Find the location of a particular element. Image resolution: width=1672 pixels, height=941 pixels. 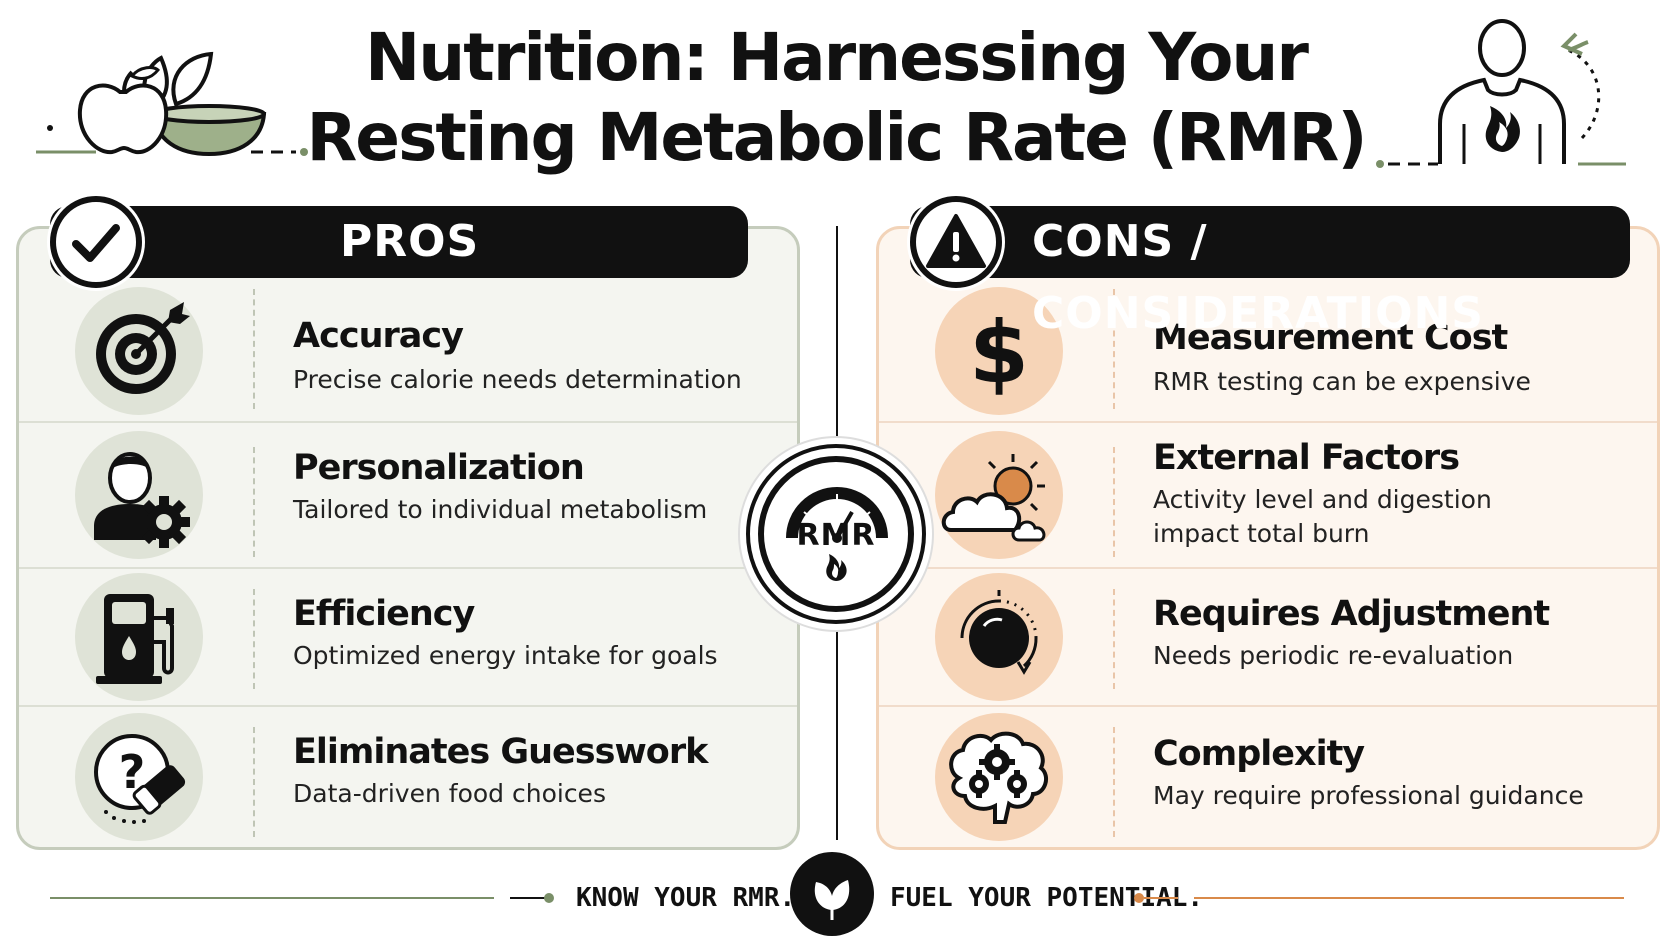

brain-gears-icon is located at coordinates (999, 777).